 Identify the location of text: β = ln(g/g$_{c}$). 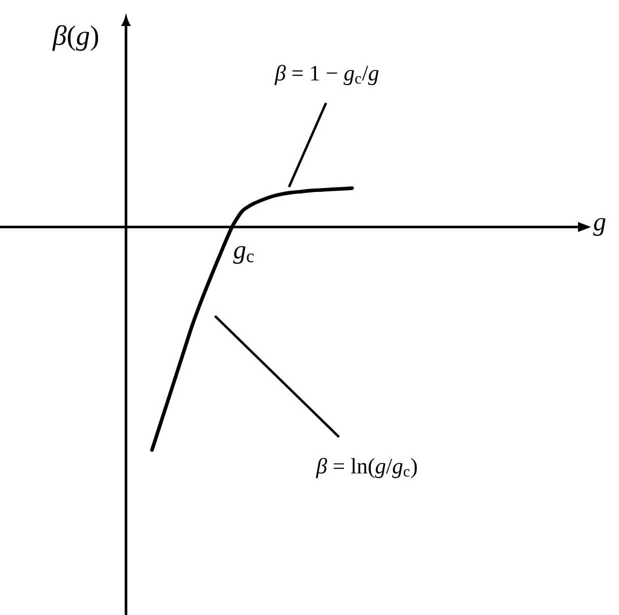
(366, 468).